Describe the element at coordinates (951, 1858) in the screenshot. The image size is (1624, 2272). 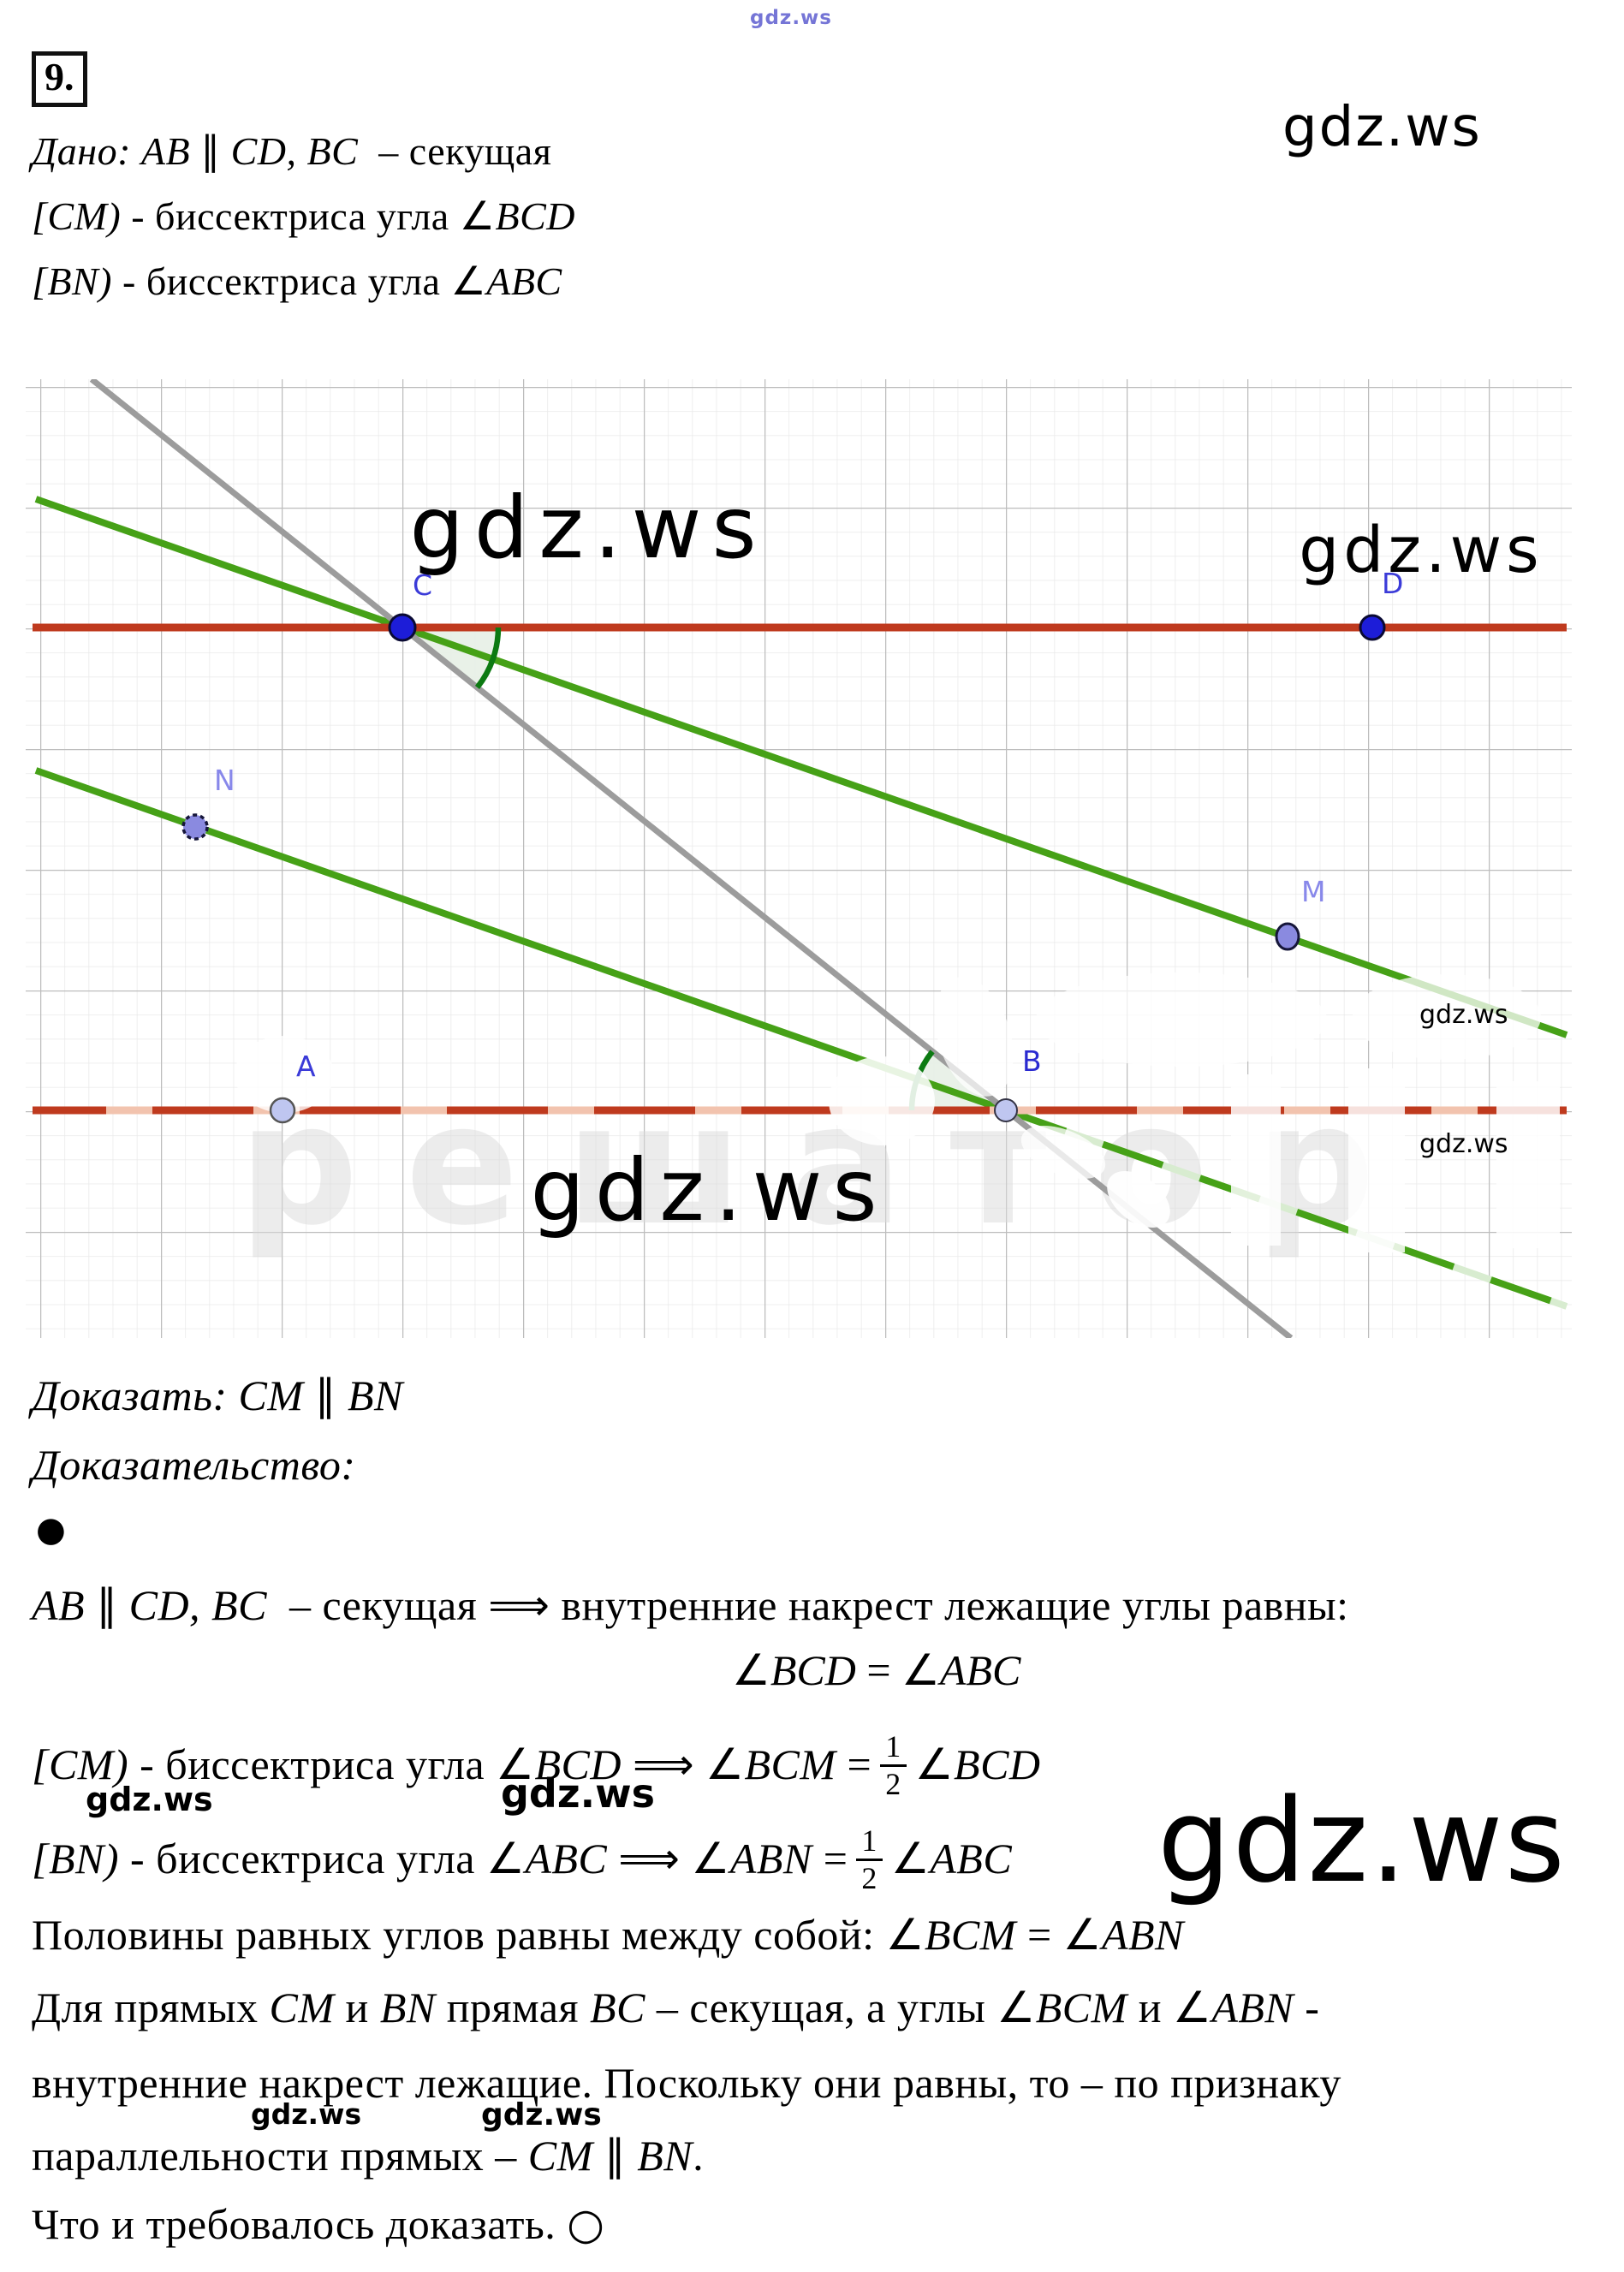
I see `proof-line-bn-post: ∠ABC` at that location.